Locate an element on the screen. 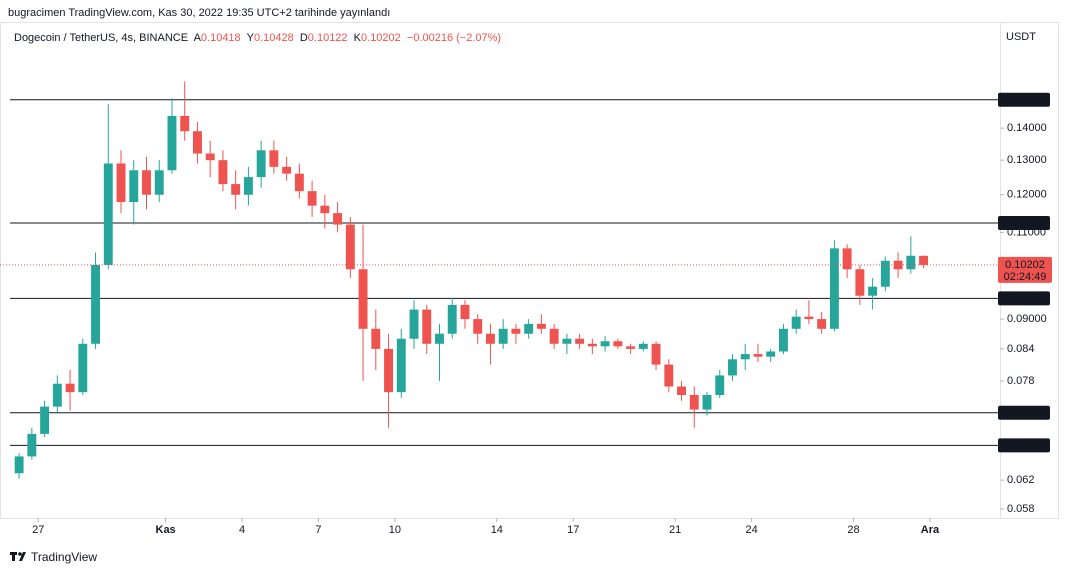  legend-key: K is located at coordinates (357, 38).